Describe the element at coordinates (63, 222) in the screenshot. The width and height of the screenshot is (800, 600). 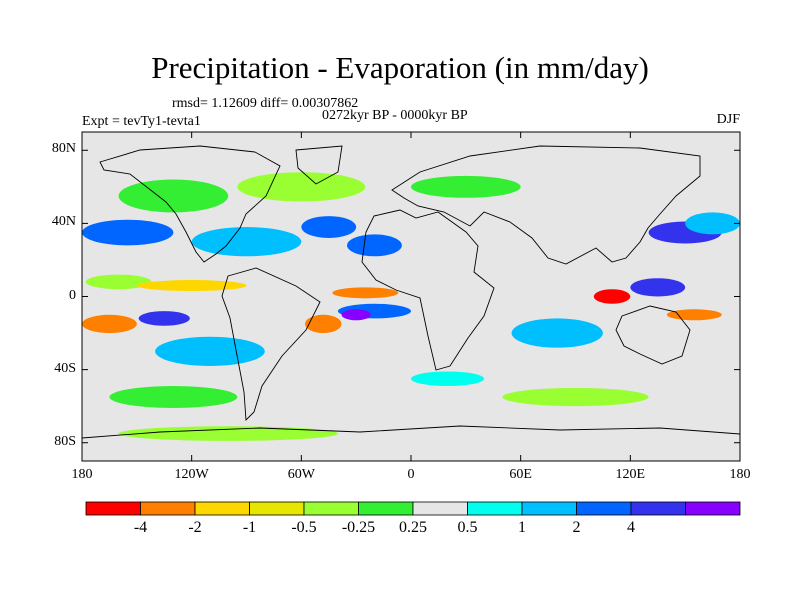
I see `y-tick-label: 40N` at that location.